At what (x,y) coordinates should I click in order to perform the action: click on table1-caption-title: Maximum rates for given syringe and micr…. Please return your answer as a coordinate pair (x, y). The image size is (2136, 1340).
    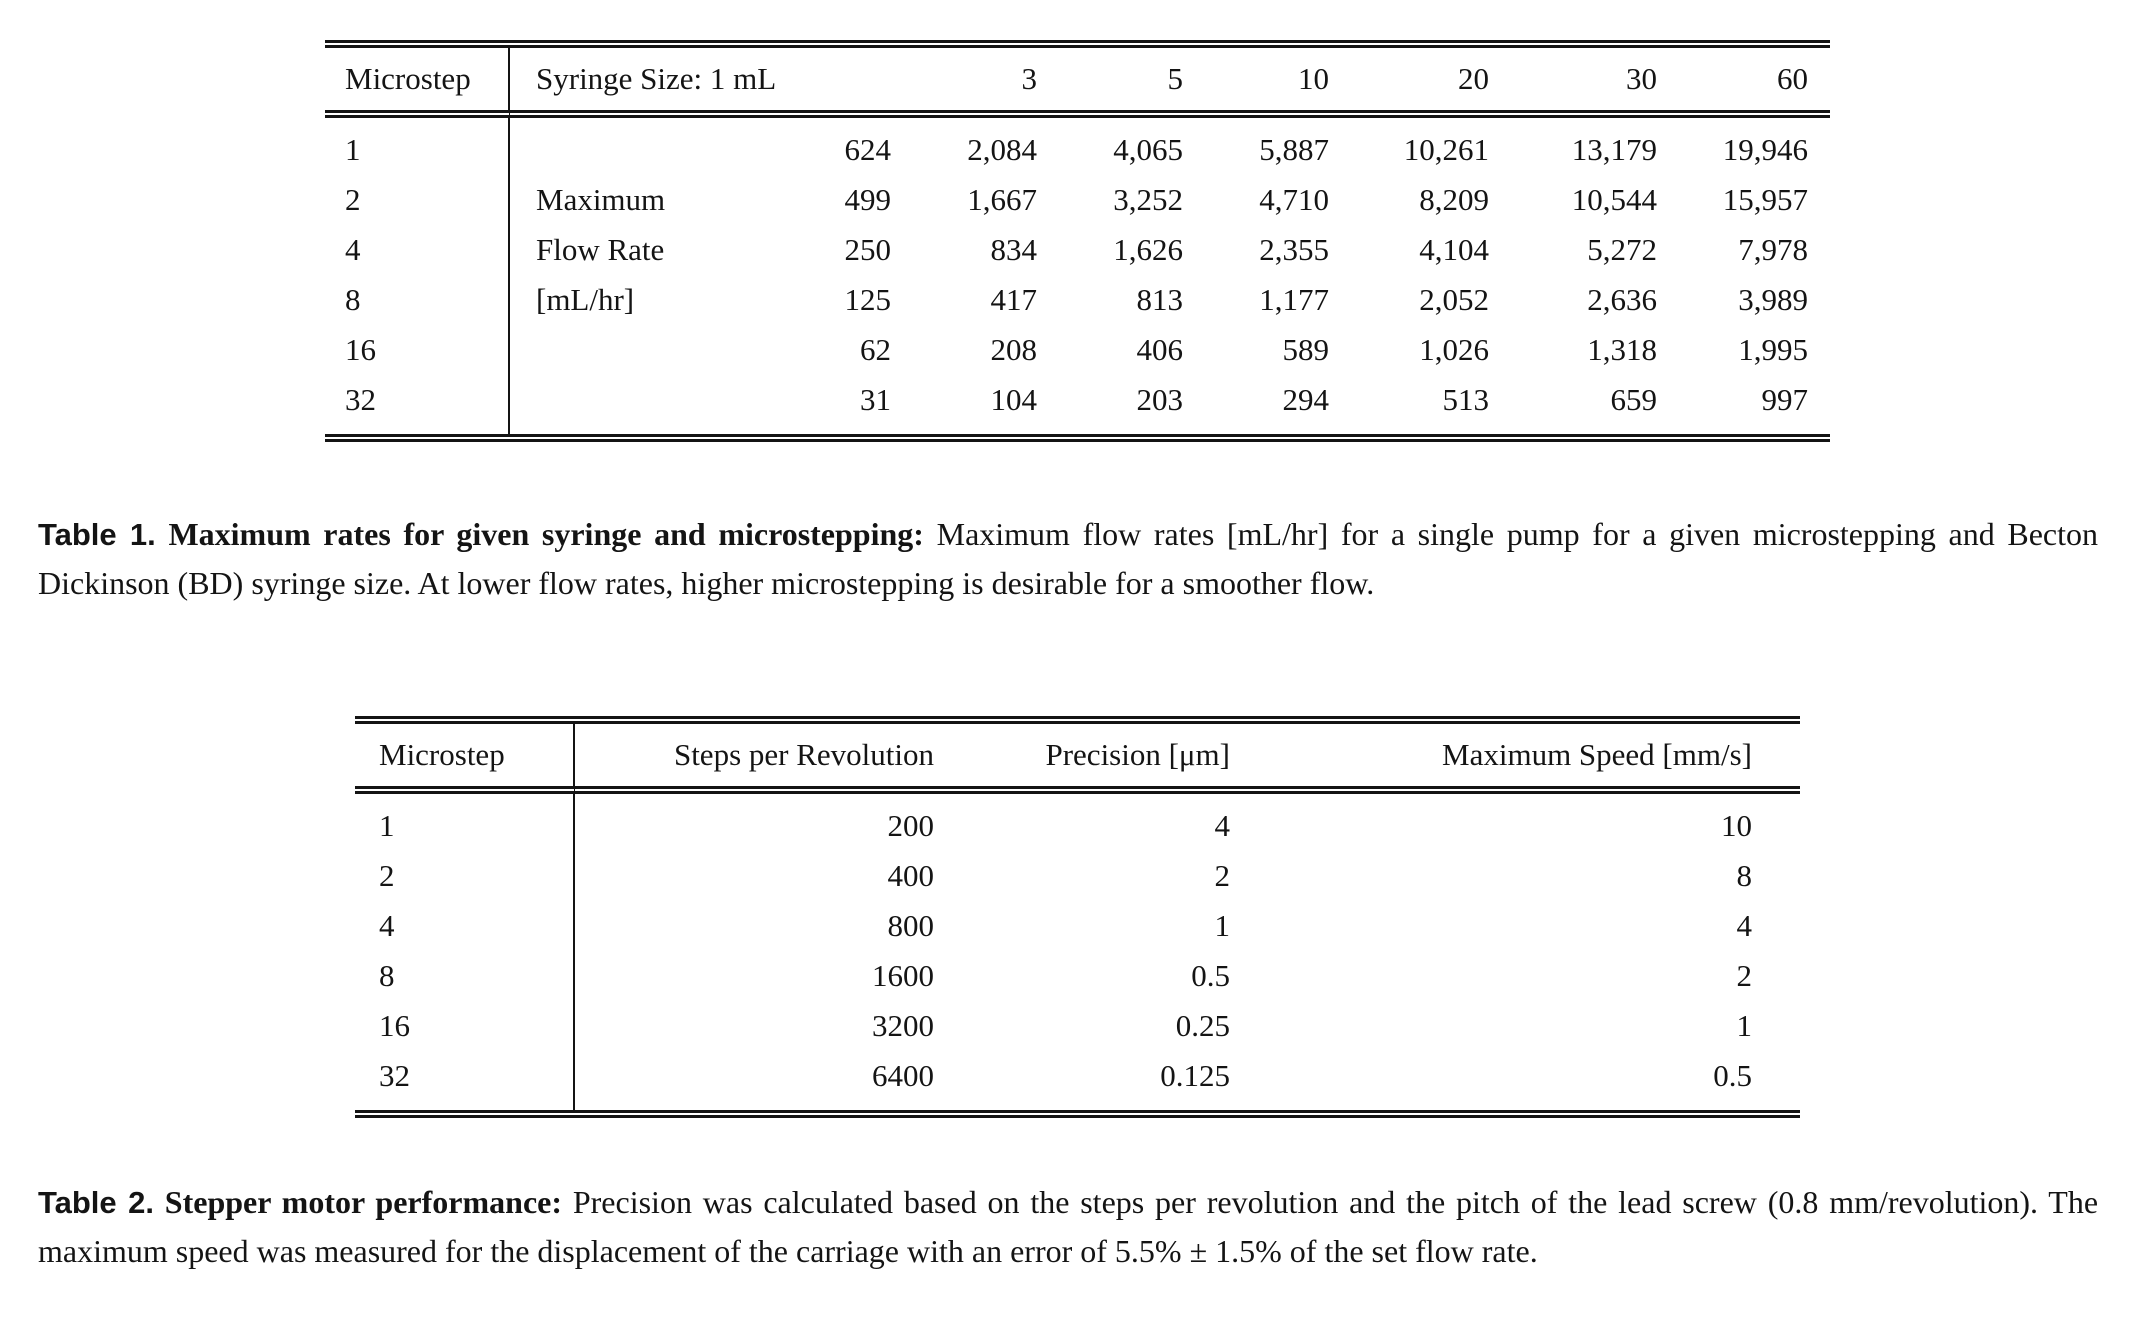
    Looking at the image, I should click on (546, 534).